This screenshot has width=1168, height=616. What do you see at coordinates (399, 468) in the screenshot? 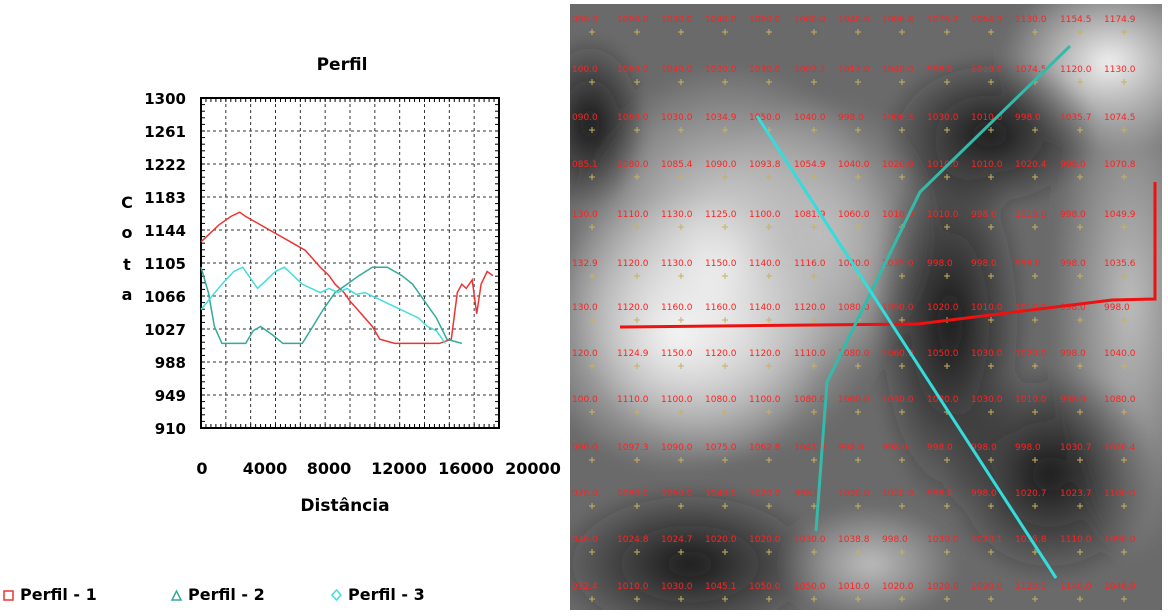
I see `x-tick-label: 12000` at bounding box center [399, 468].